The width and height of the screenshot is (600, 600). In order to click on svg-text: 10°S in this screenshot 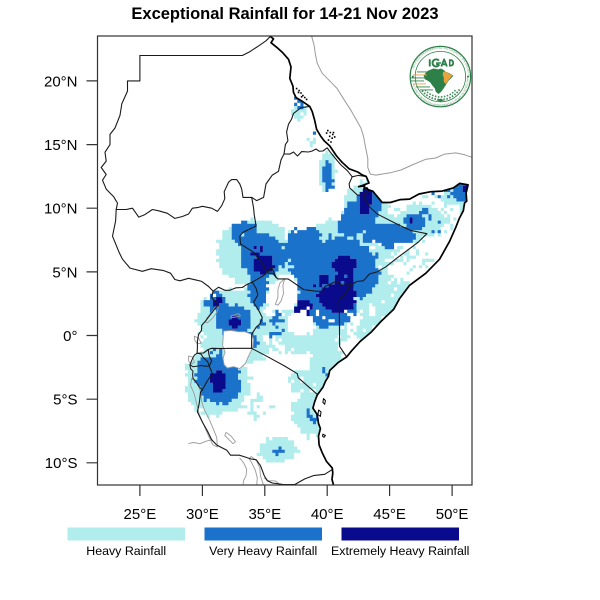, I will do `click(61, 463)`.